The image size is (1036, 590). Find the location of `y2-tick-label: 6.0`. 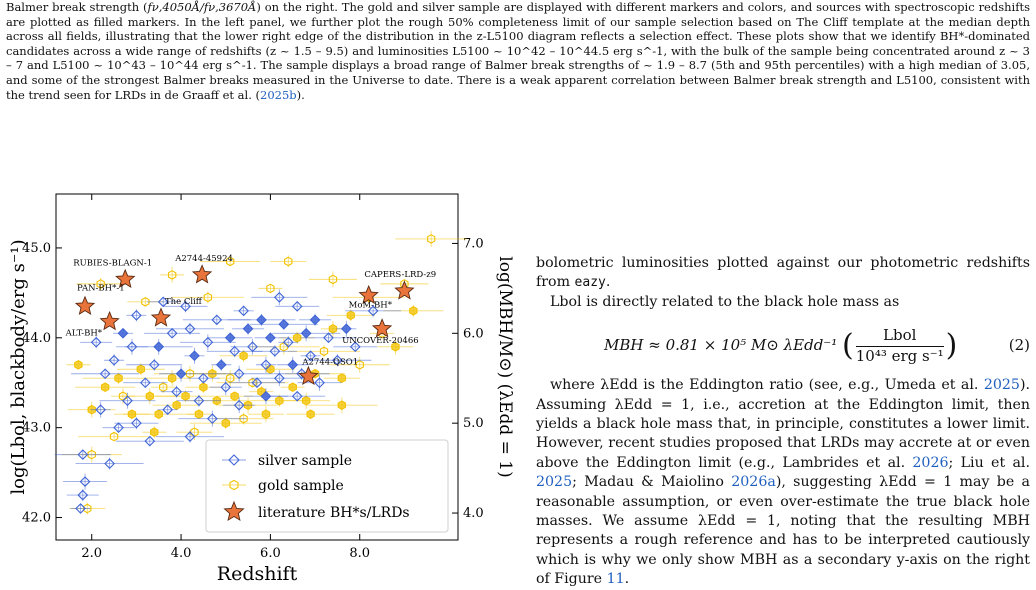

y2-tick-label: 6.0 is located at coordinates (473, 333).